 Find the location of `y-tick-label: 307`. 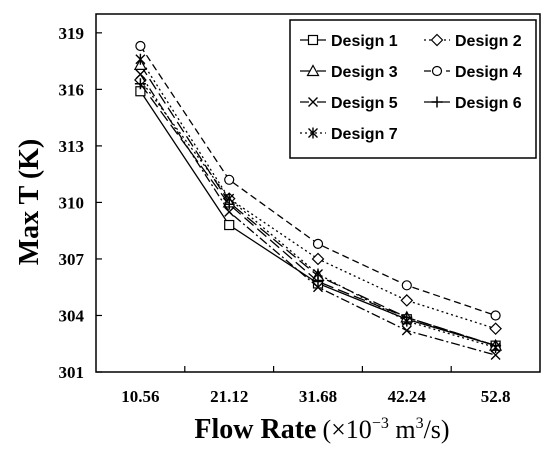

y-tick-label: 307 is located at coordinates (72, 259).